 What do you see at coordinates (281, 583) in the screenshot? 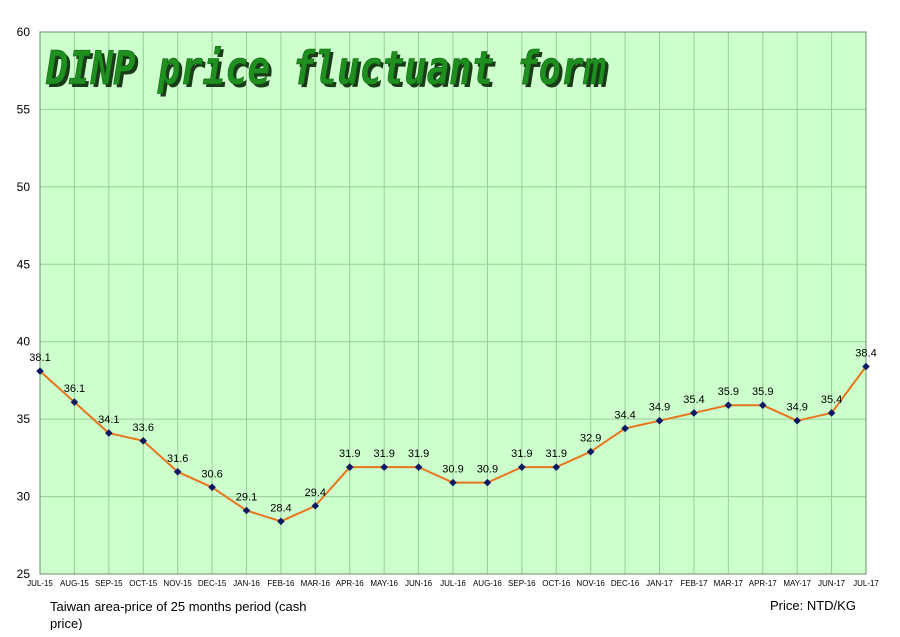
I see `x-tick-label: FEB-16` at bounding box center [281, 583].